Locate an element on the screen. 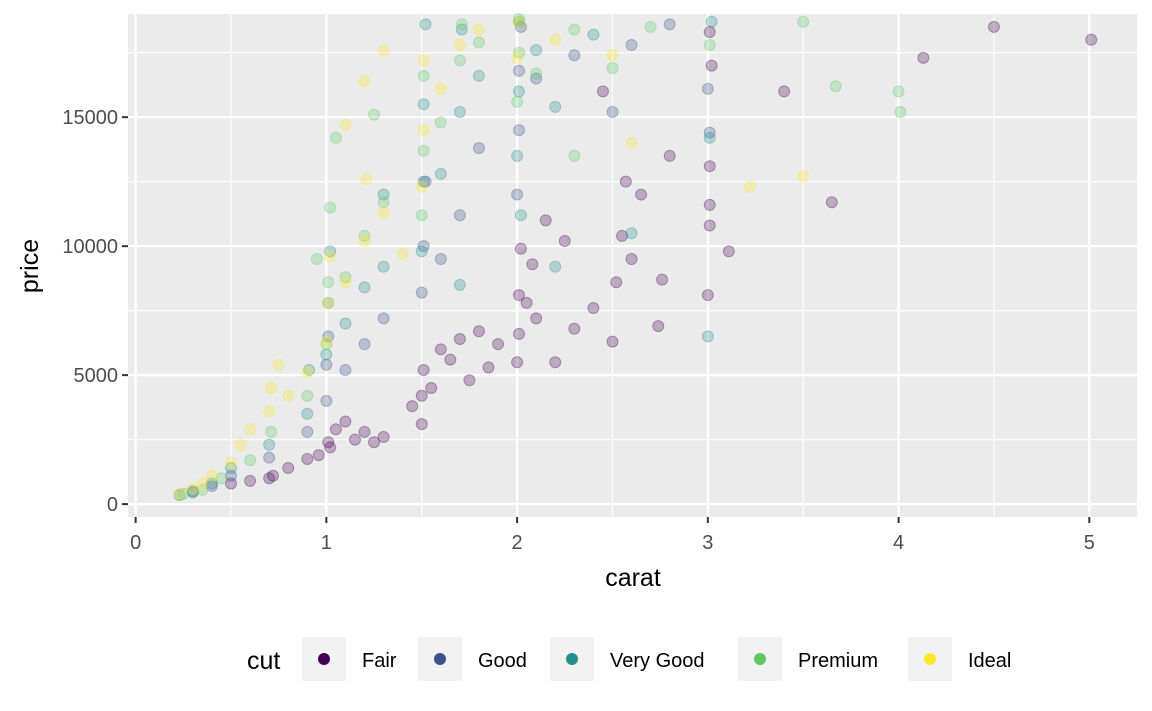 This screenshot has width=1152, height=711. legend: cut Fair Good Very Good Premium Ideal is located at coordinates (629, 659).